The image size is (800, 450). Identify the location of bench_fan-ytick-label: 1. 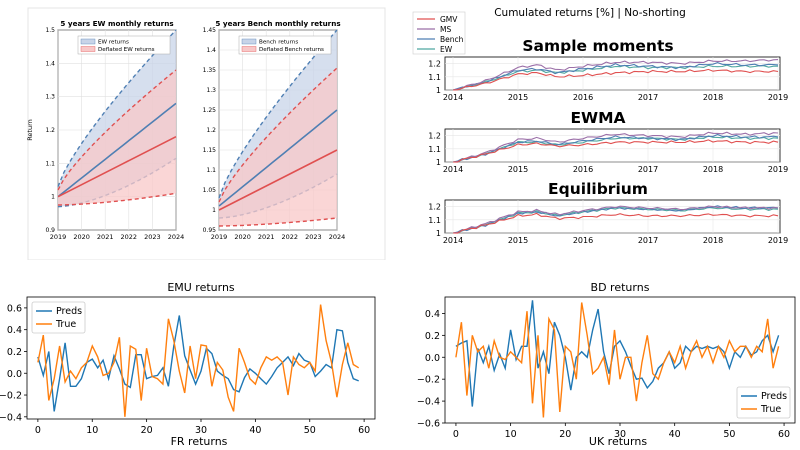
(214, 210).